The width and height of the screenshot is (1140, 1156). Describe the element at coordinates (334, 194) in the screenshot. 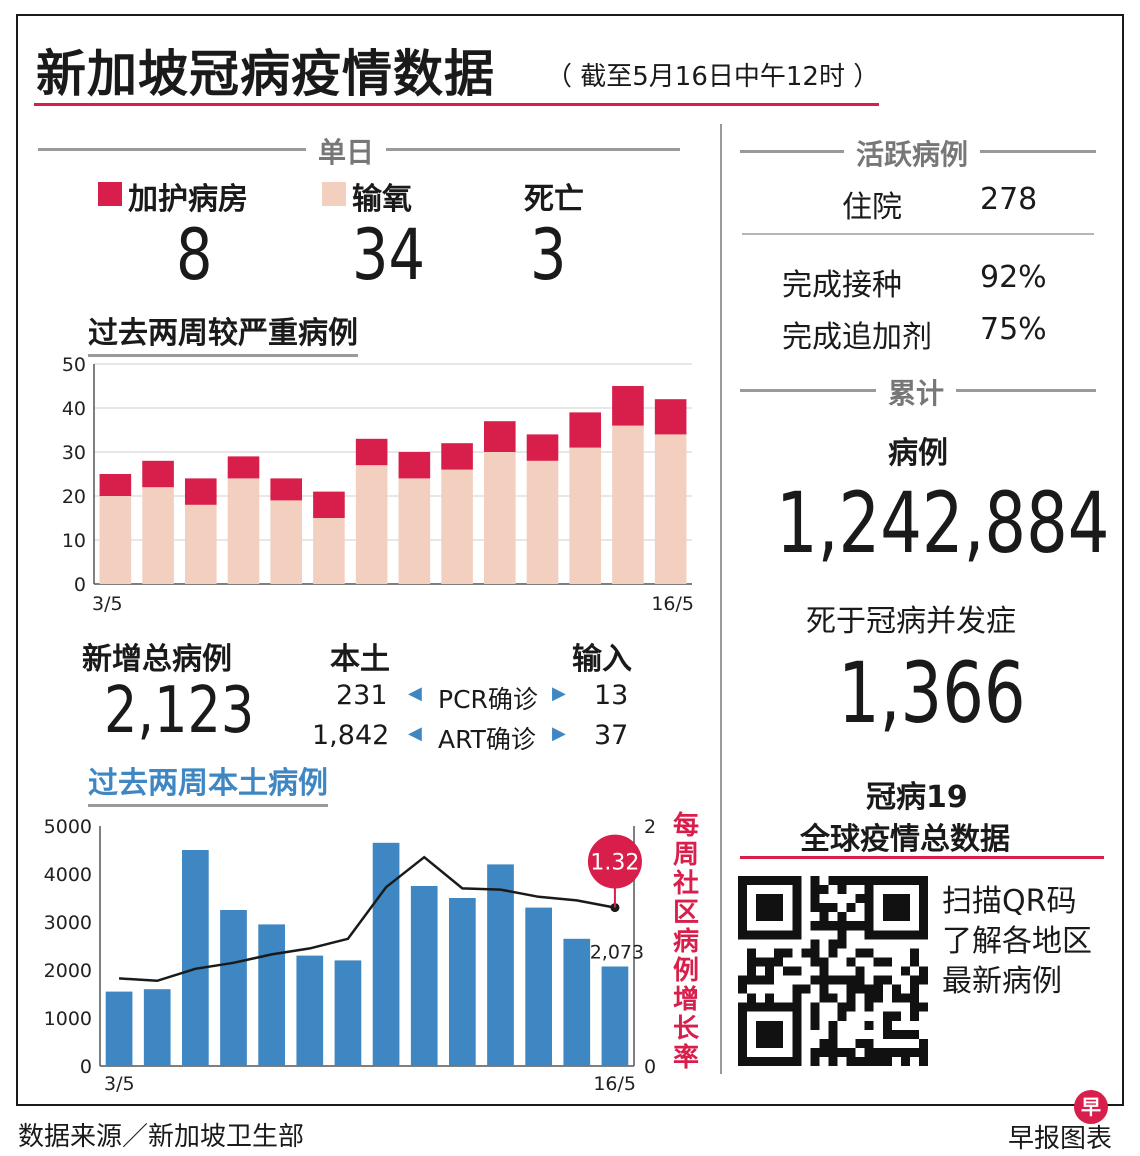

I see `oxygen-legend-swatch` at that location.